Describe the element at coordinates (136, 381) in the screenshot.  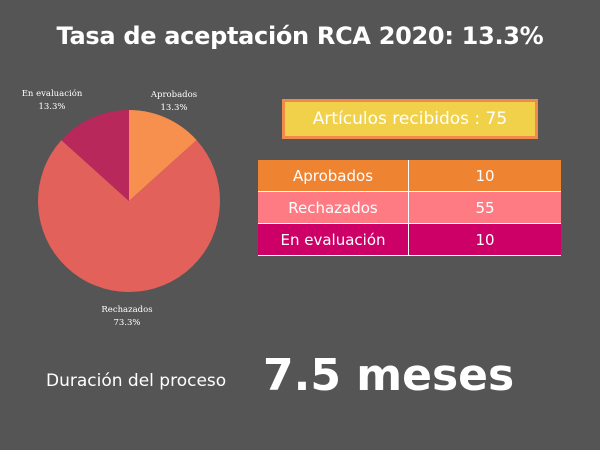
I see `duration-label: Duración del proceso` at that location.